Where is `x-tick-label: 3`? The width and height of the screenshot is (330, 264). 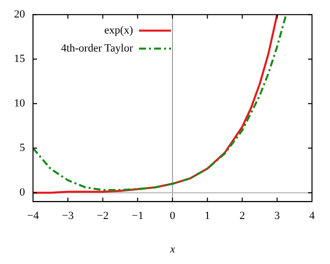 x-tick-label: 3 is located at coordinates (277, 216).